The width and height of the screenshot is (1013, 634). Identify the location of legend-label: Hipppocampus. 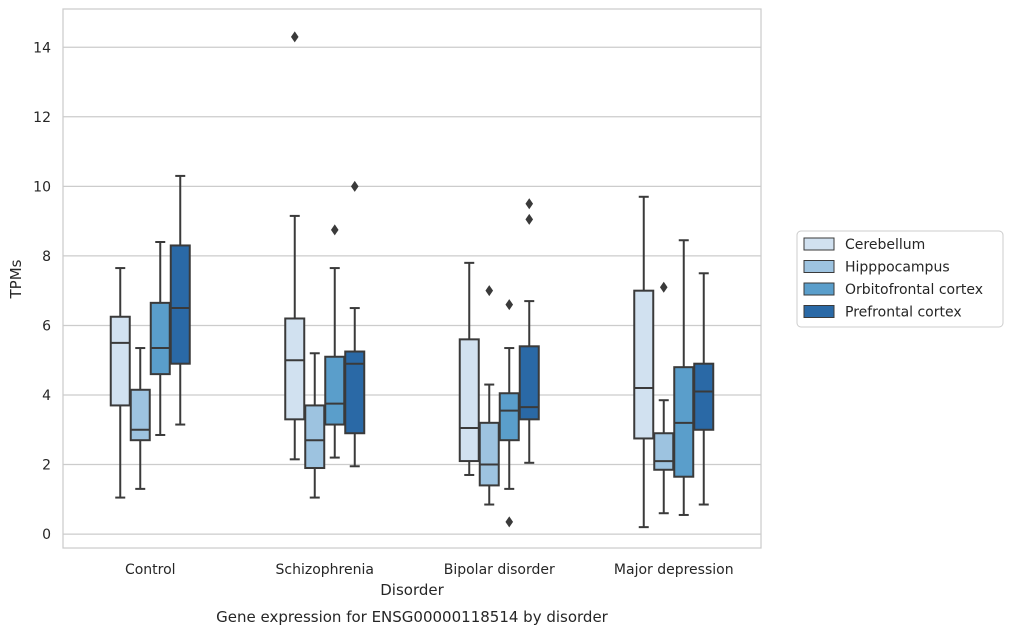
(897, 268).